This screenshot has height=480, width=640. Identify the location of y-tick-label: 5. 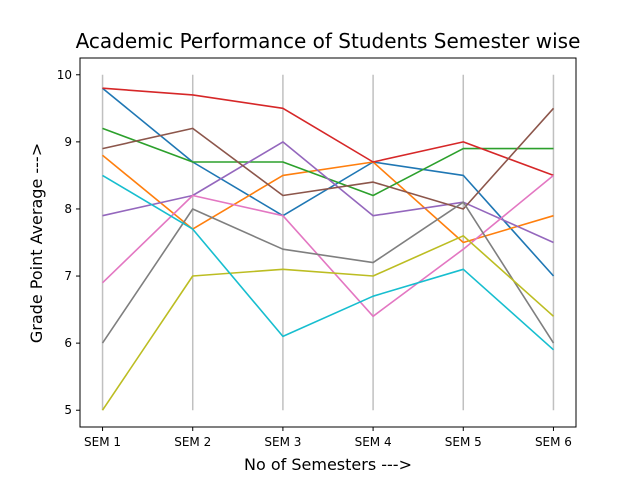
(68, 410).